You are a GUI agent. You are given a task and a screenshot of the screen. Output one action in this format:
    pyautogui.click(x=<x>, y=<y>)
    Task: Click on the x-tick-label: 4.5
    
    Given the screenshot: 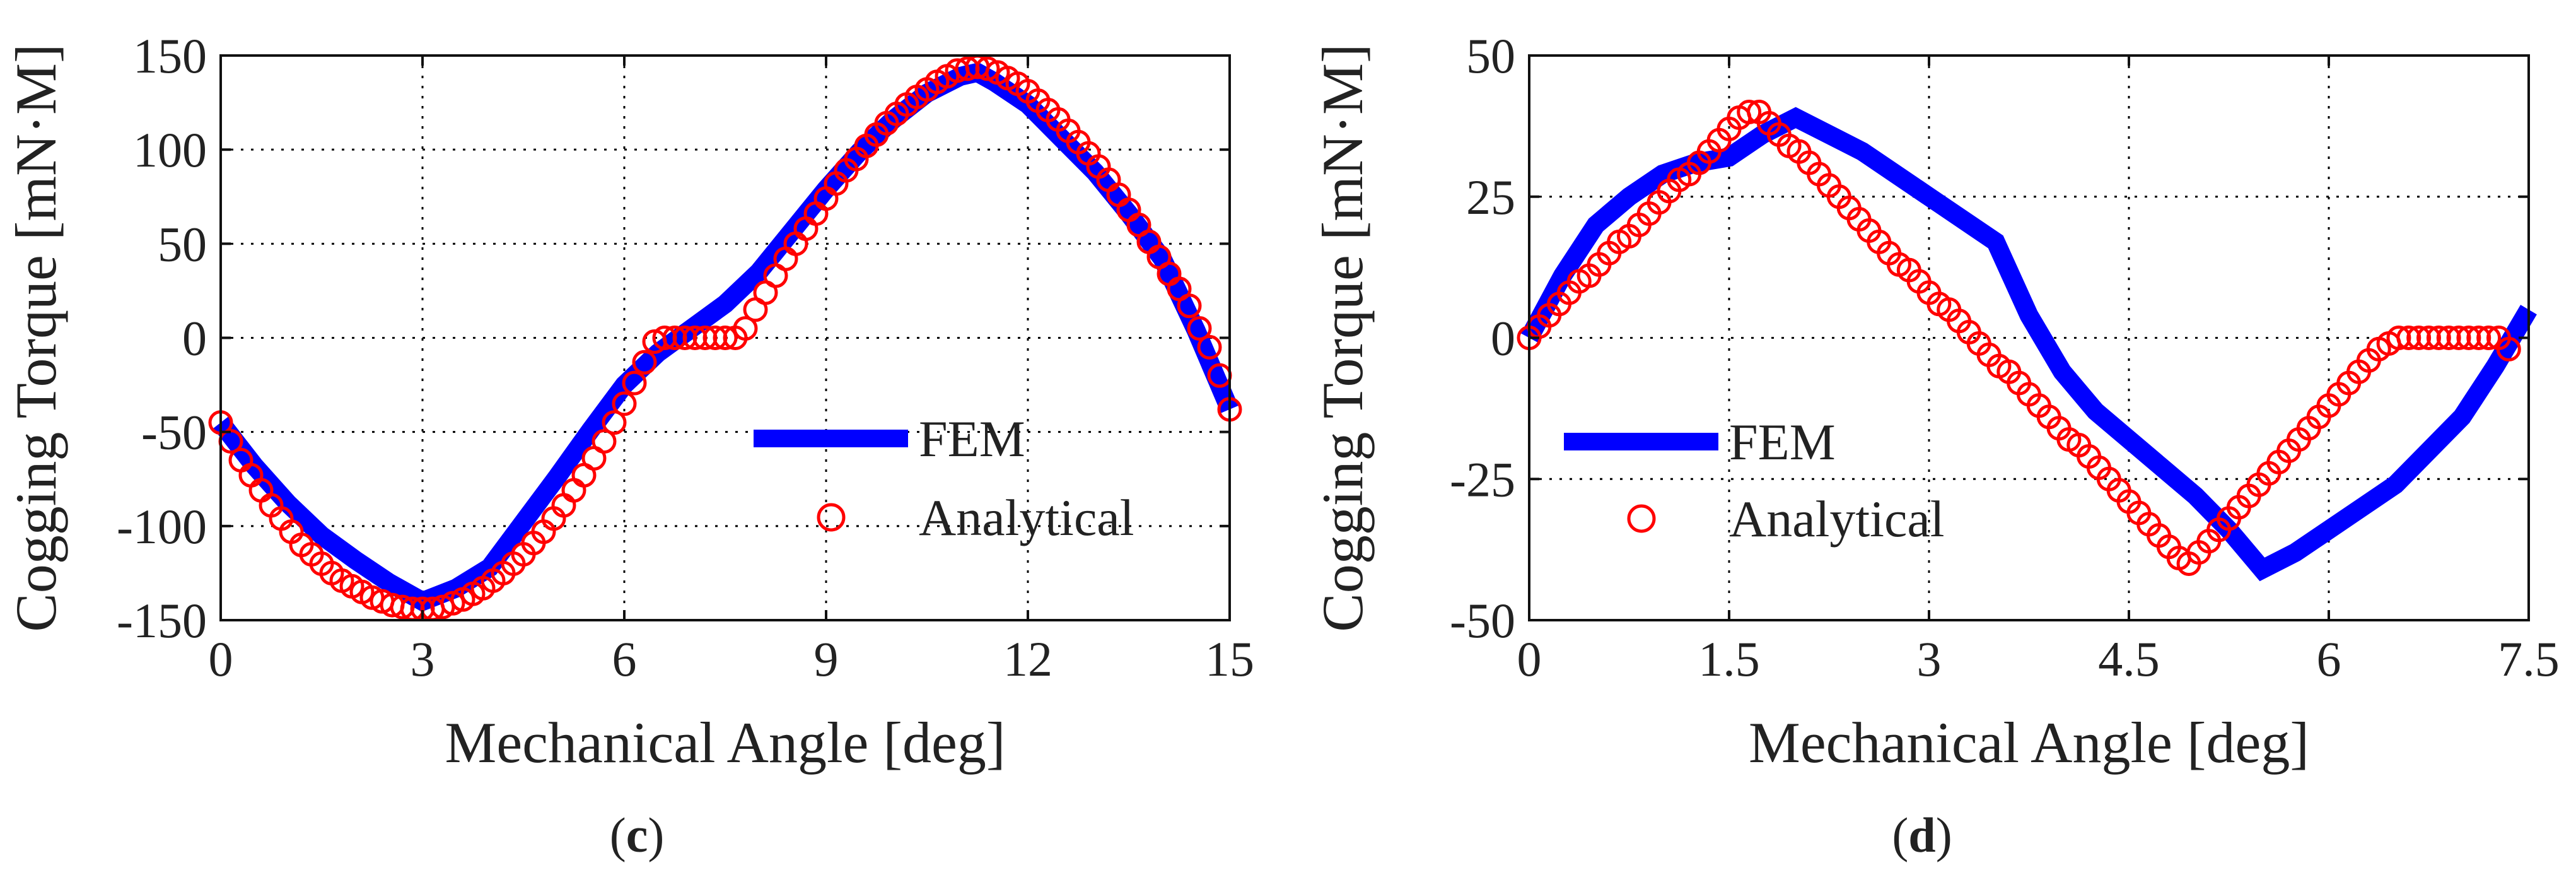 What is the action you would take?
    pyautogui.click(x=2129, y=659)
    